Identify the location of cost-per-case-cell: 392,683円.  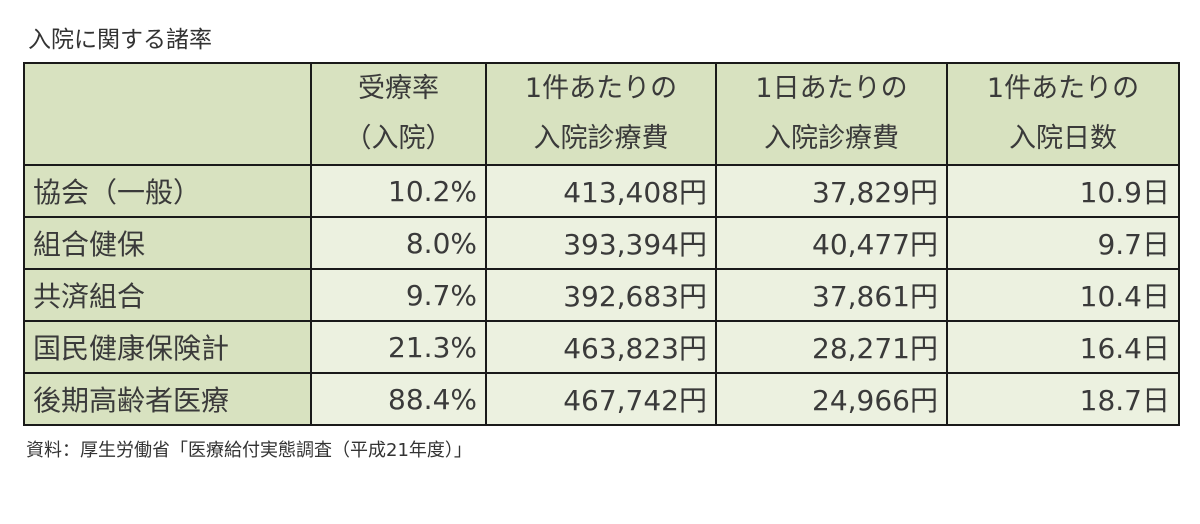
(601, 295).